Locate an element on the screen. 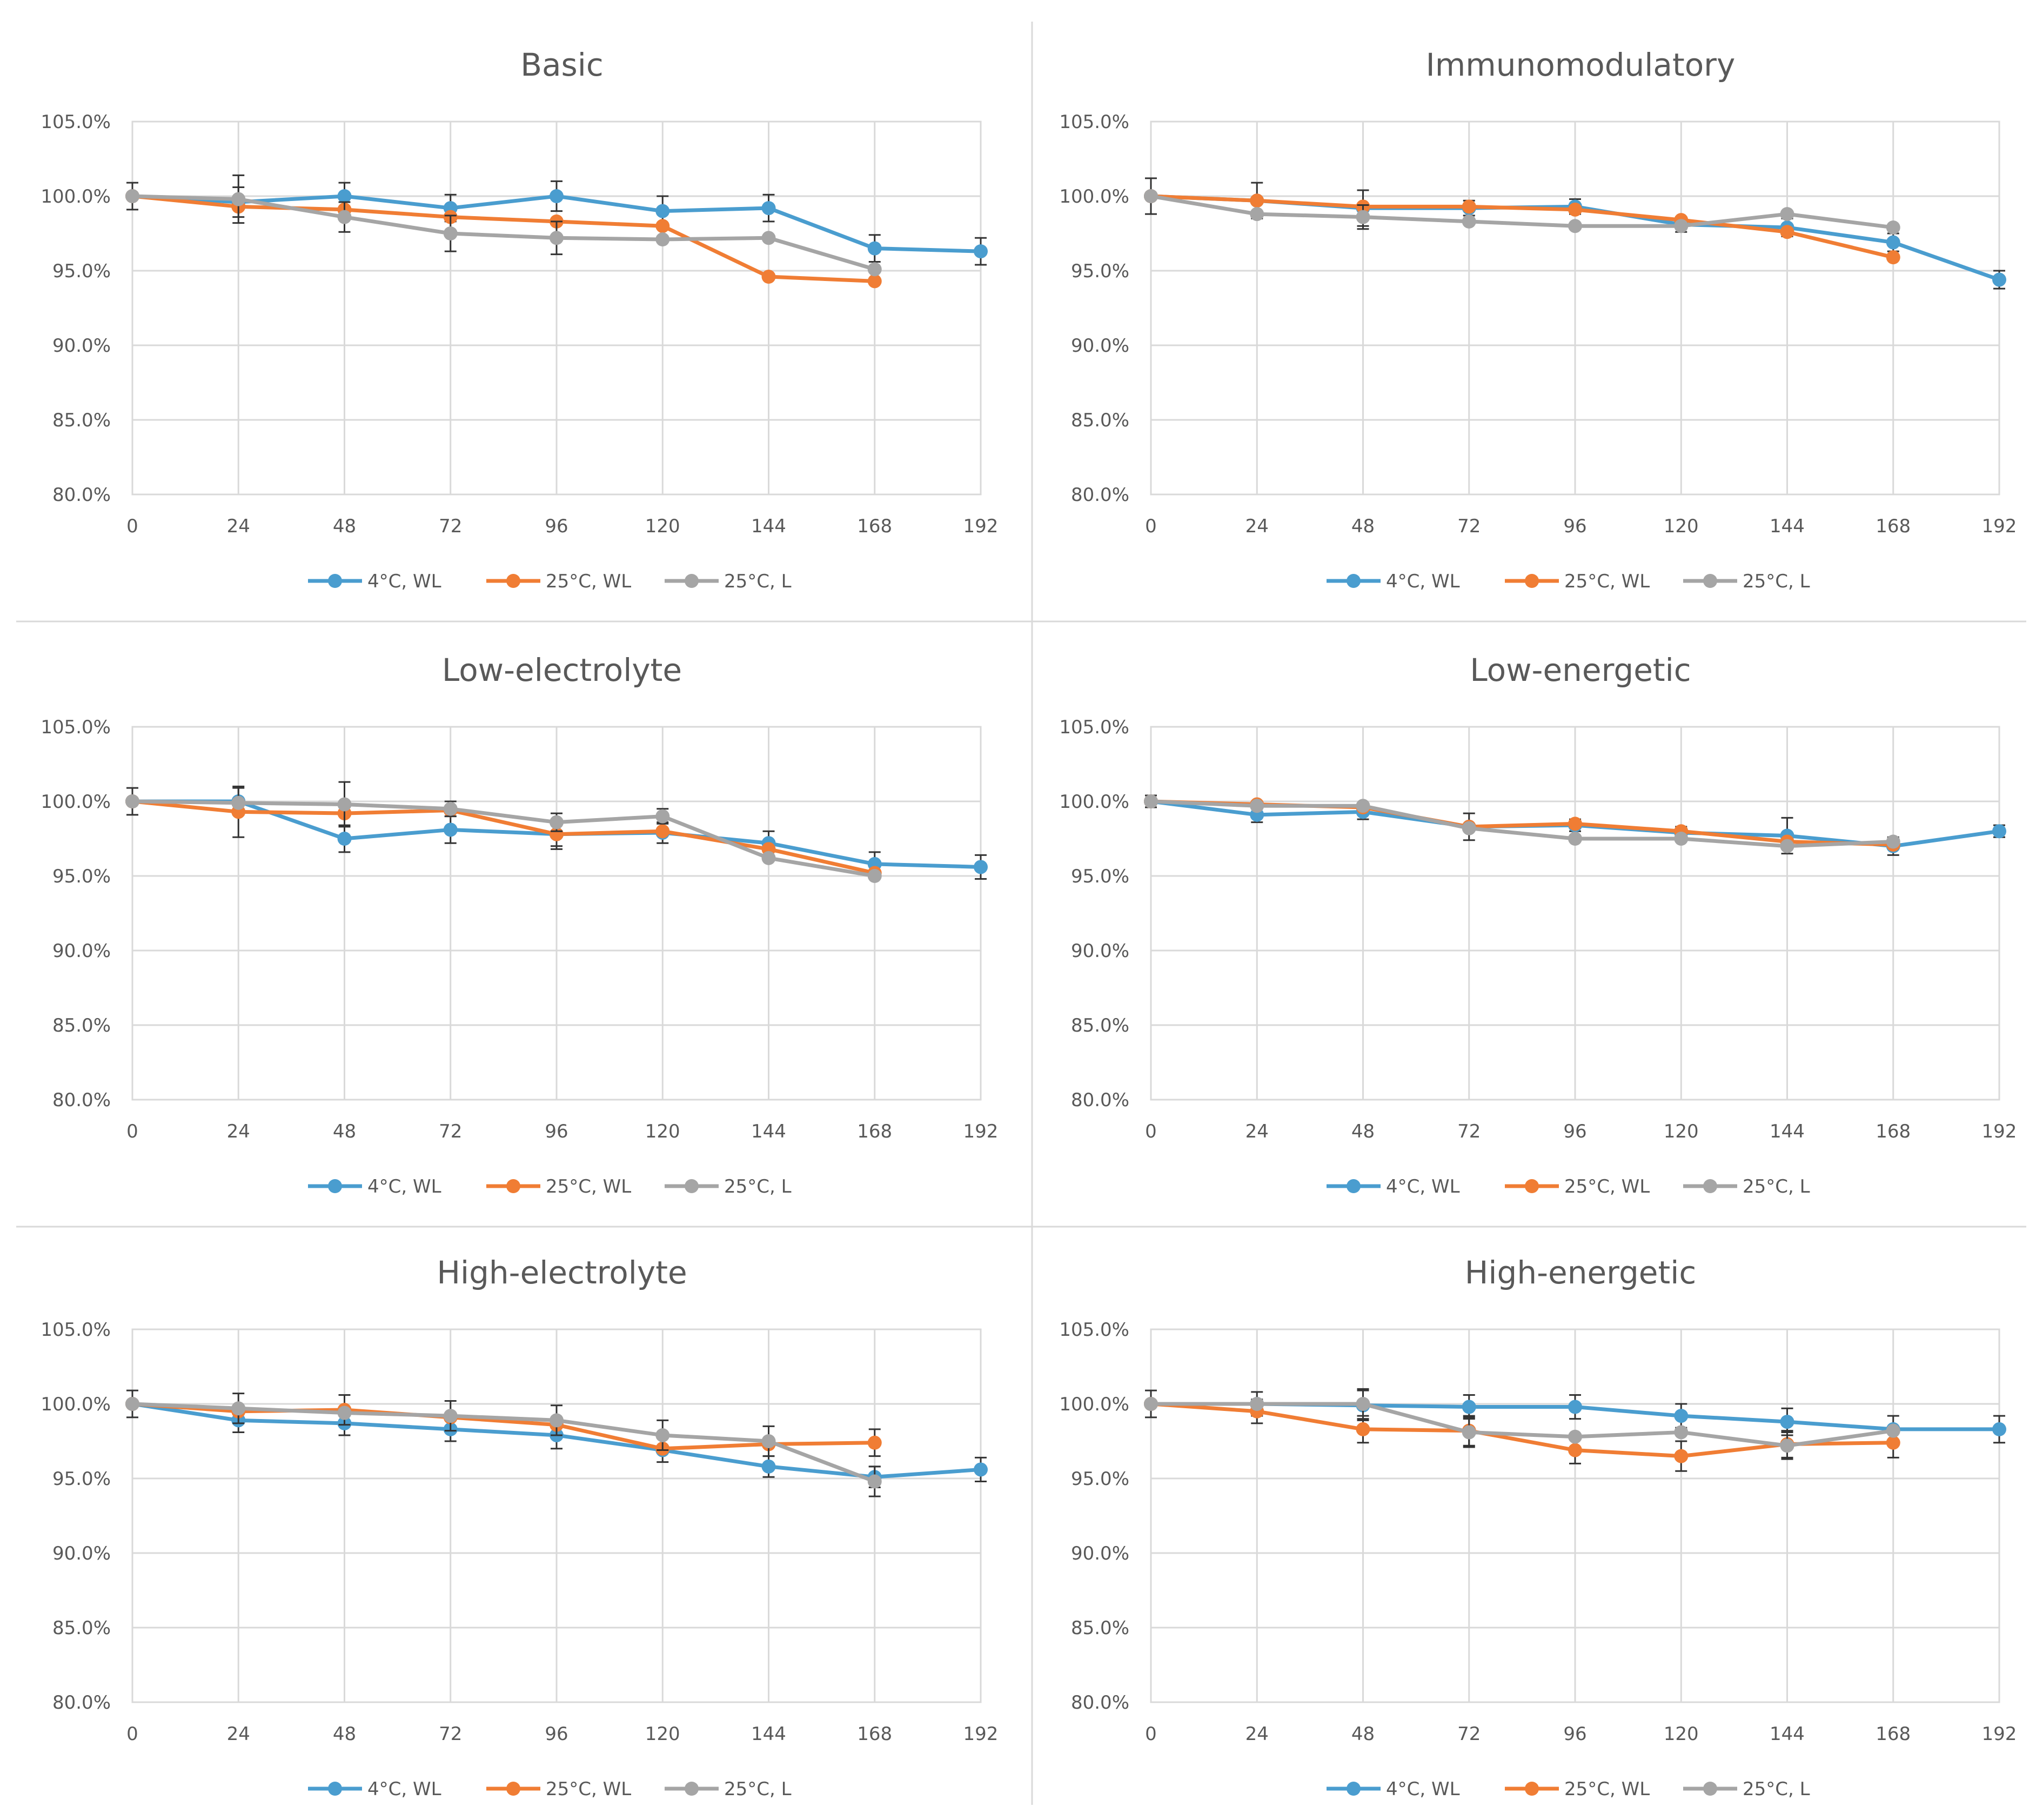  panel-basic-legend-entry-25c-l: 25°C, L is located at coordinates (728, 581).